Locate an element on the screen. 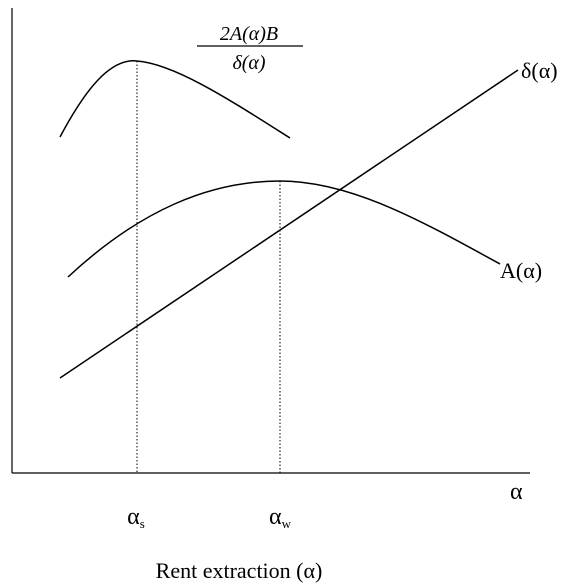  tick-alpha-s: αs is located at coordinates (136, 517).